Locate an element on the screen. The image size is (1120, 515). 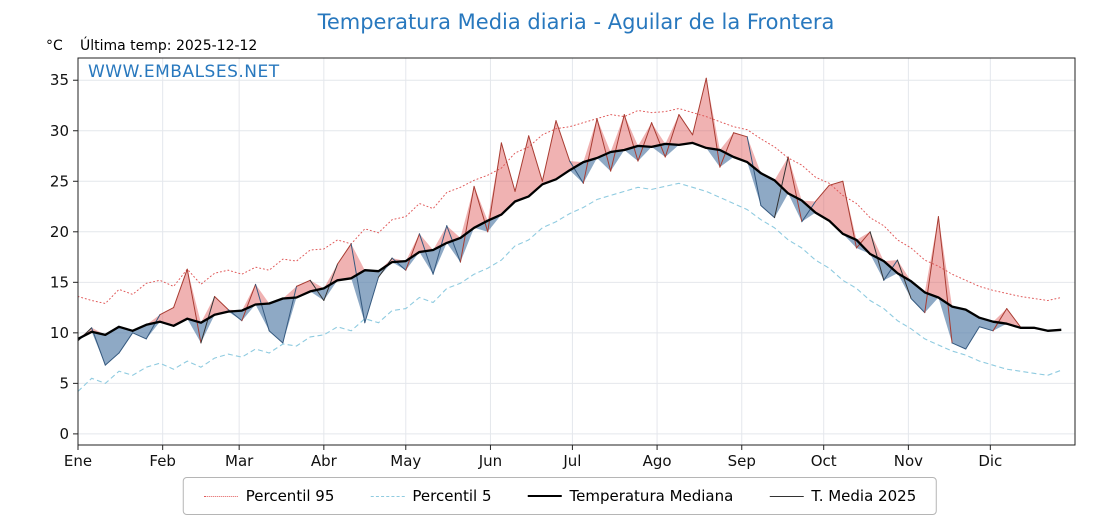
svg-text: Jun is located at coordinates (490, 461).